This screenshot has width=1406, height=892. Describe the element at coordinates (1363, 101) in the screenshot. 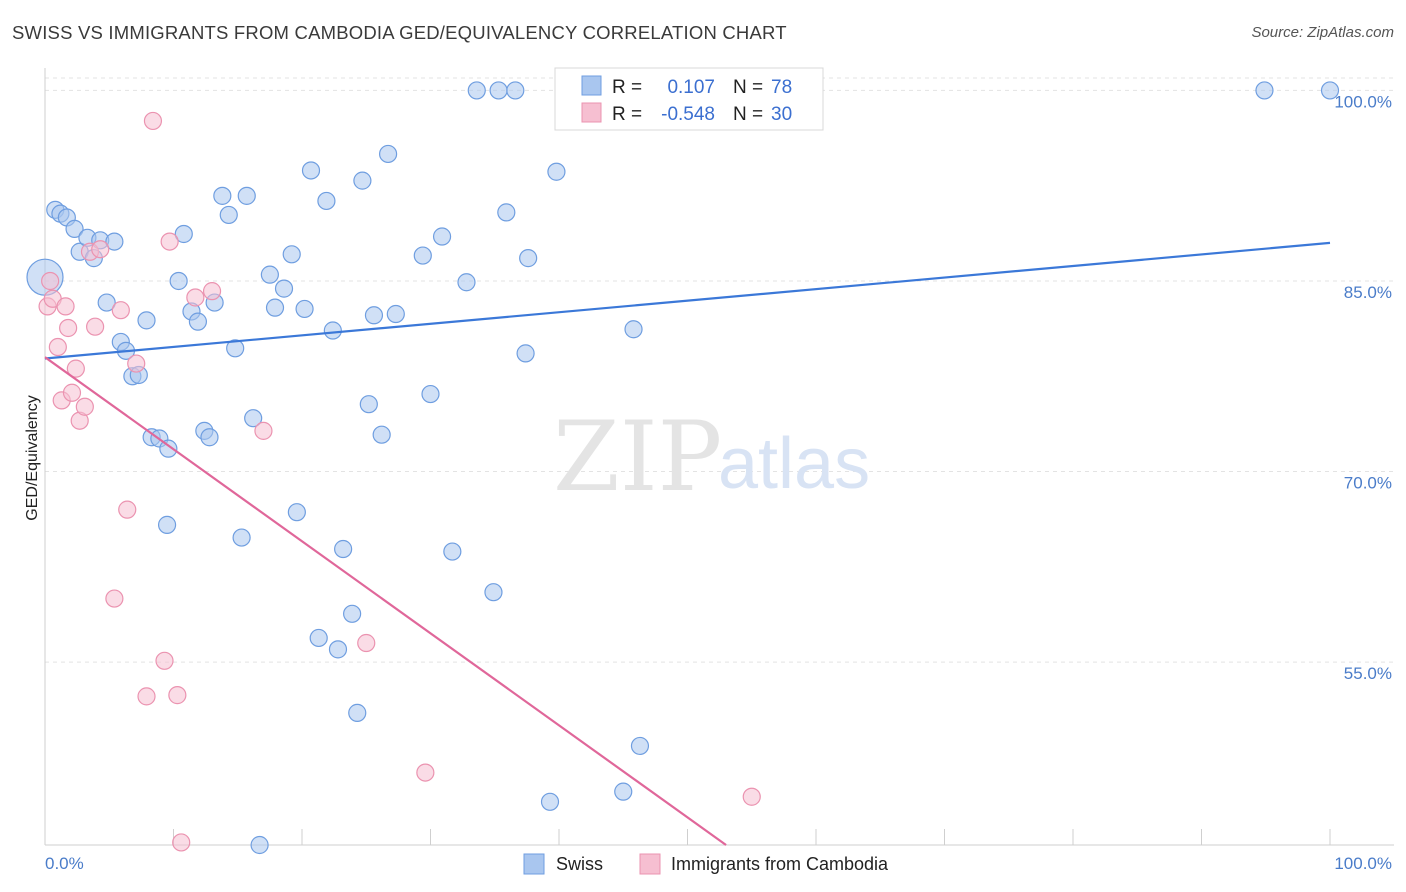

I see `y-tick-label: 100.0%` at that location.